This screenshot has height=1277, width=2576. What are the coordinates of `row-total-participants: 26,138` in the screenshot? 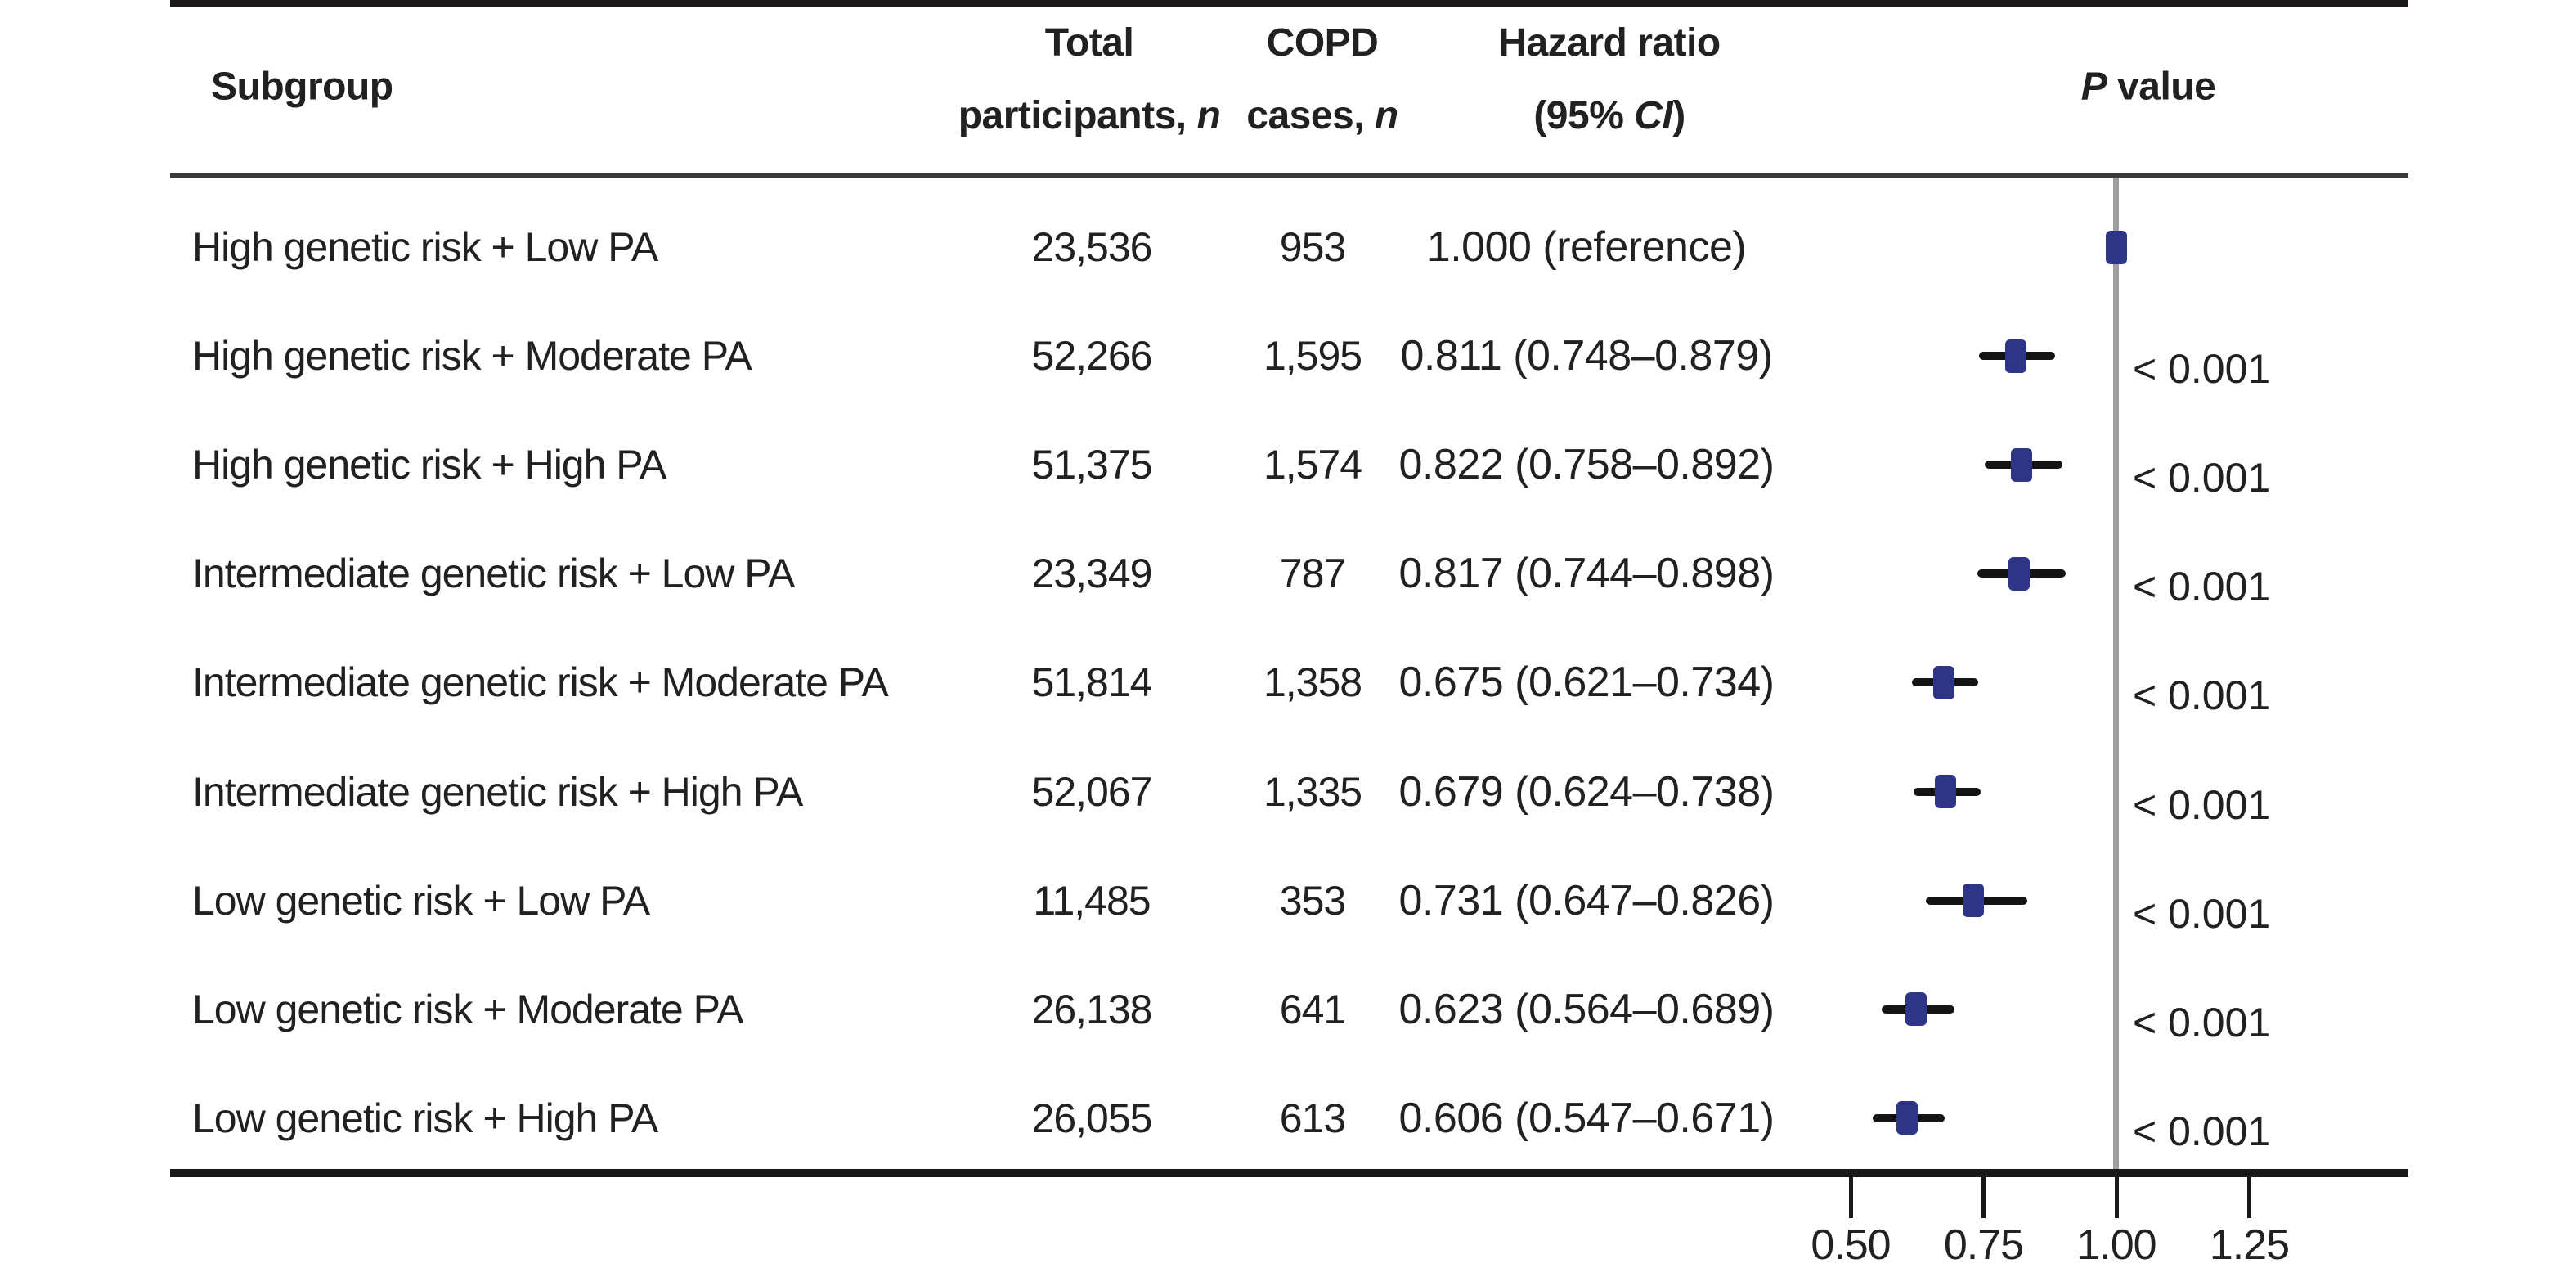 It's located at (1092, 1009).